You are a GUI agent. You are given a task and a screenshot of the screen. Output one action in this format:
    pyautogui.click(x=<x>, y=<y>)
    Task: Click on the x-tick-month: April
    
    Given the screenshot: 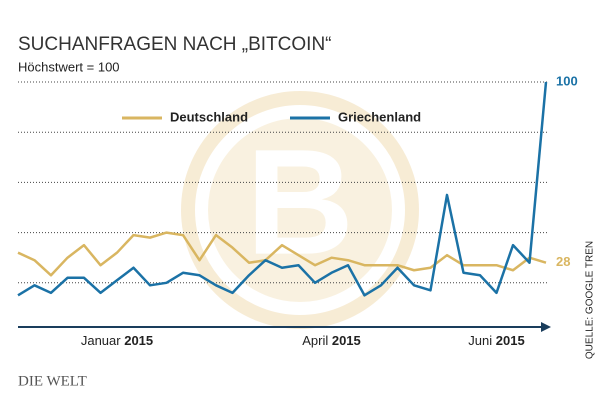 What is the action you would take?
    pyautogui.click(x=317, y=340)
    